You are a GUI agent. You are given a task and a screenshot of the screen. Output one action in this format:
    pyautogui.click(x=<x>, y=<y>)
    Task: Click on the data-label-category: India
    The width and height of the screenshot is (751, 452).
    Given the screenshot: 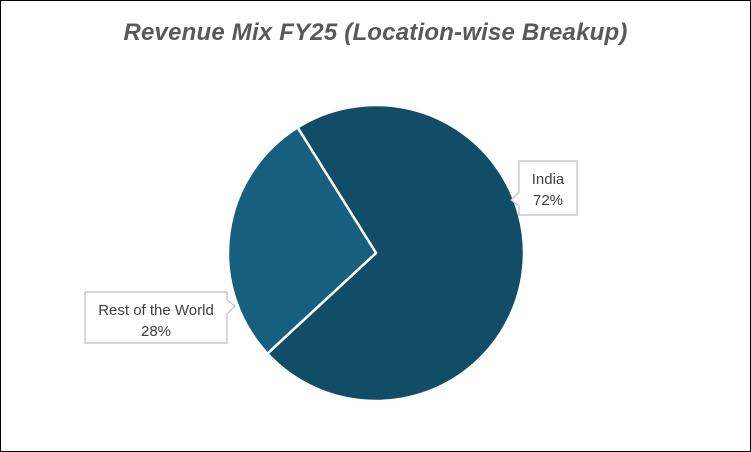 What is the action you would take?
    pyautogui.click(x=548, y=179)
    